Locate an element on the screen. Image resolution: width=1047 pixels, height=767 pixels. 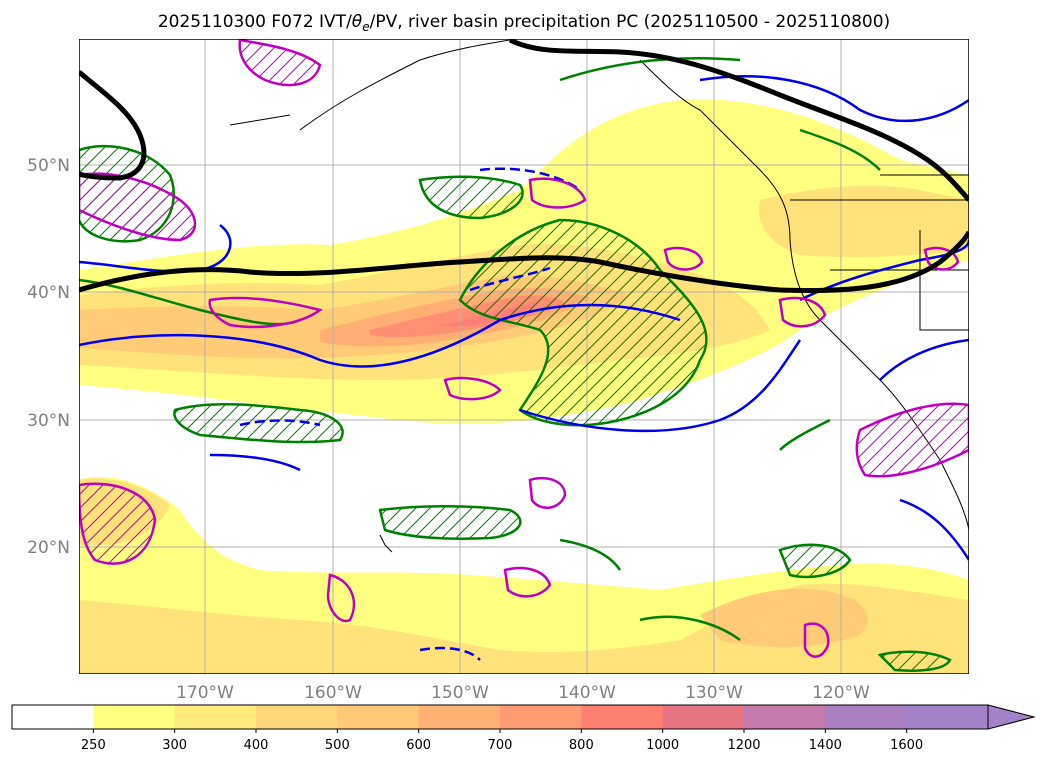
lat-label: 30°N is located at coordinates (48, 421).